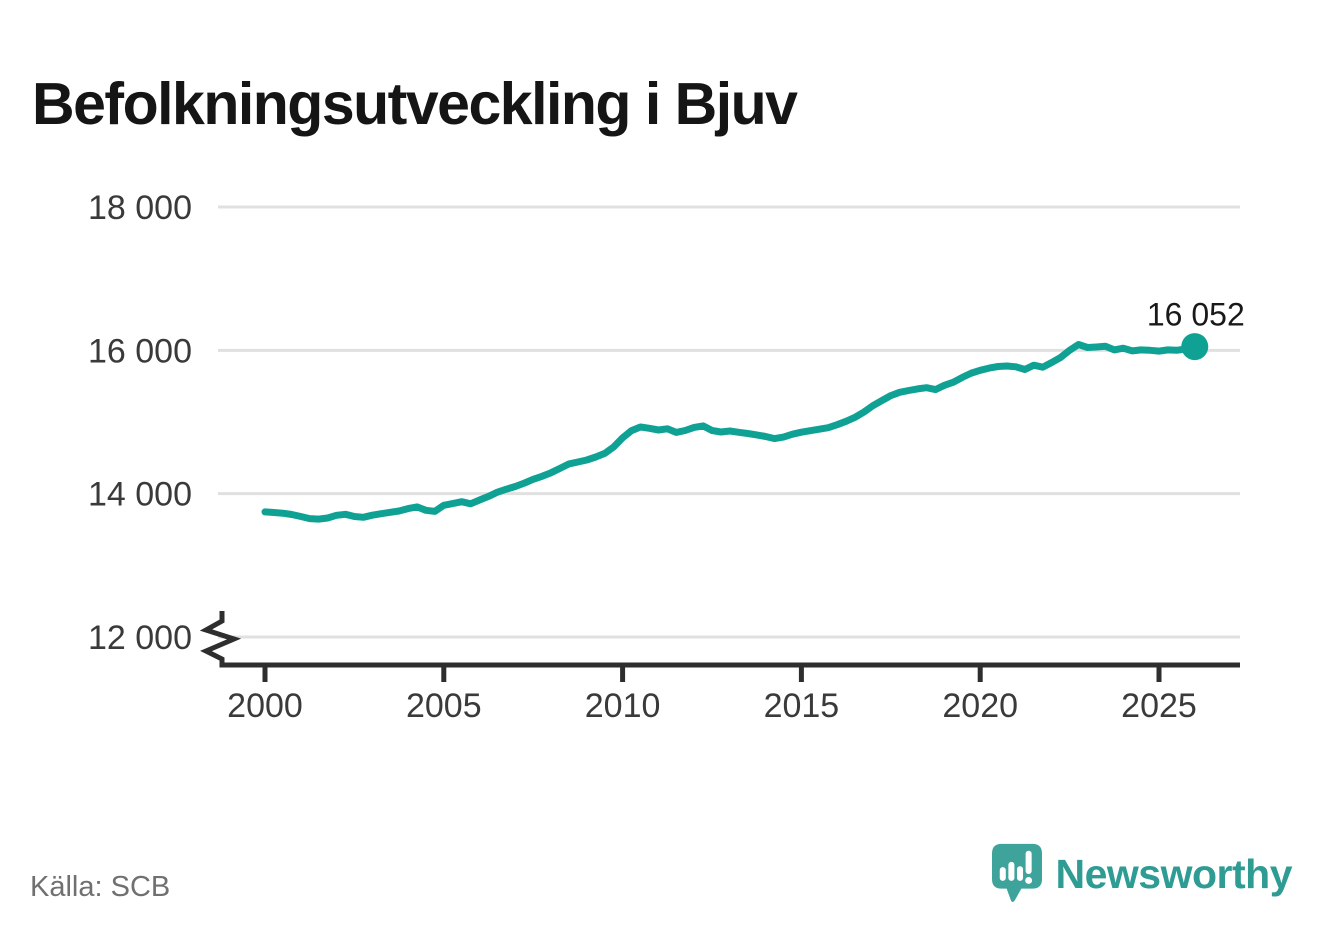 This screenshot has width=1322, height=939. What do you see at coordinates (802, 706) in the screenshot?
I see `x-tick-label: 2015` at bounding box center [802, 706].